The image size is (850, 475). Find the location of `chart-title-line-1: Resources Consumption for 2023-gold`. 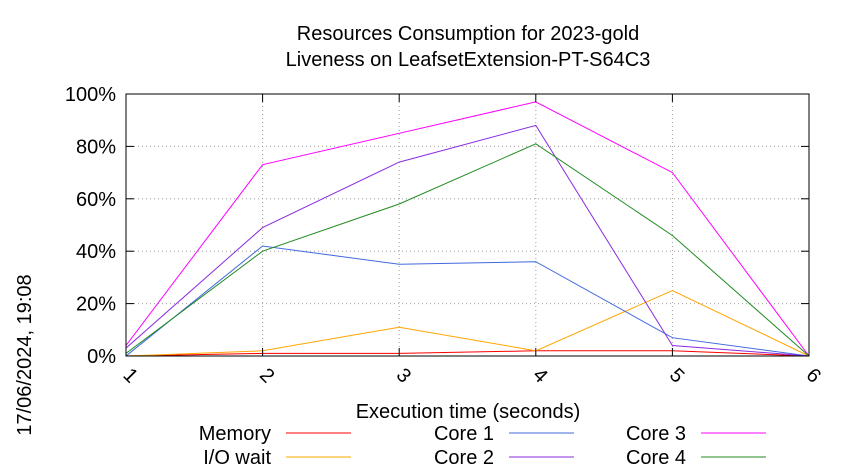

chart-title-line-1: Resources Consumption for 2023-gold is located at coordinates (468, 34).